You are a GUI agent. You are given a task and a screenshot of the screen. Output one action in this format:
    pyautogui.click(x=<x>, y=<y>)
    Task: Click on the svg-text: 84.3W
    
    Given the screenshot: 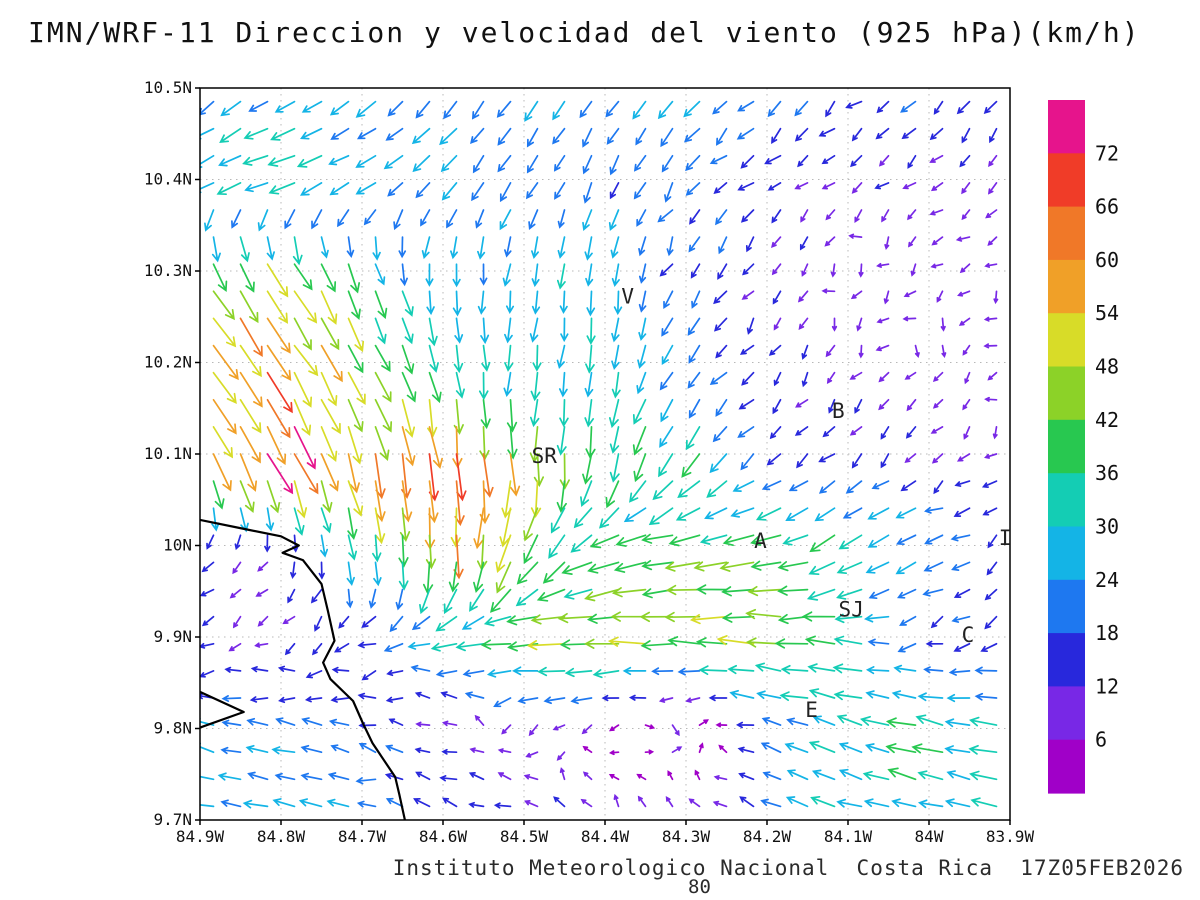 What is the action you would take?
    pyautogui.click(x=686, y=836)
    